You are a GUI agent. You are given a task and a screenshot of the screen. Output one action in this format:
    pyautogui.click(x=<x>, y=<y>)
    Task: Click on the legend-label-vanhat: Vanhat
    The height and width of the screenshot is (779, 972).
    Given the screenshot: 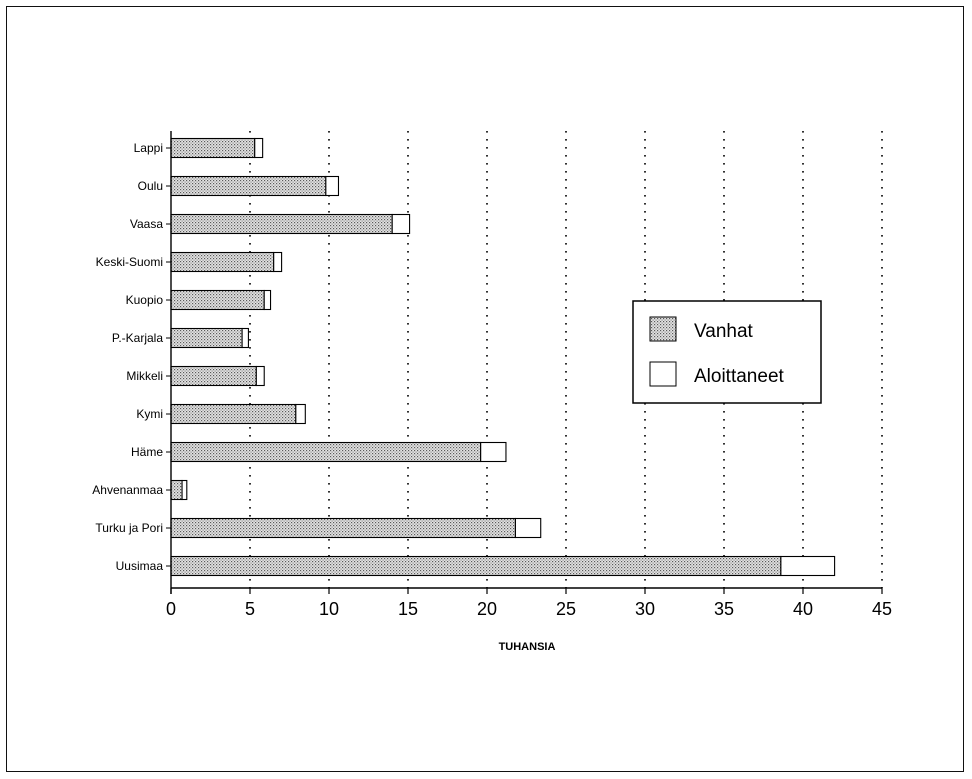 What is the action you would take?
    pyautogui.click(x=724, y=331)
    